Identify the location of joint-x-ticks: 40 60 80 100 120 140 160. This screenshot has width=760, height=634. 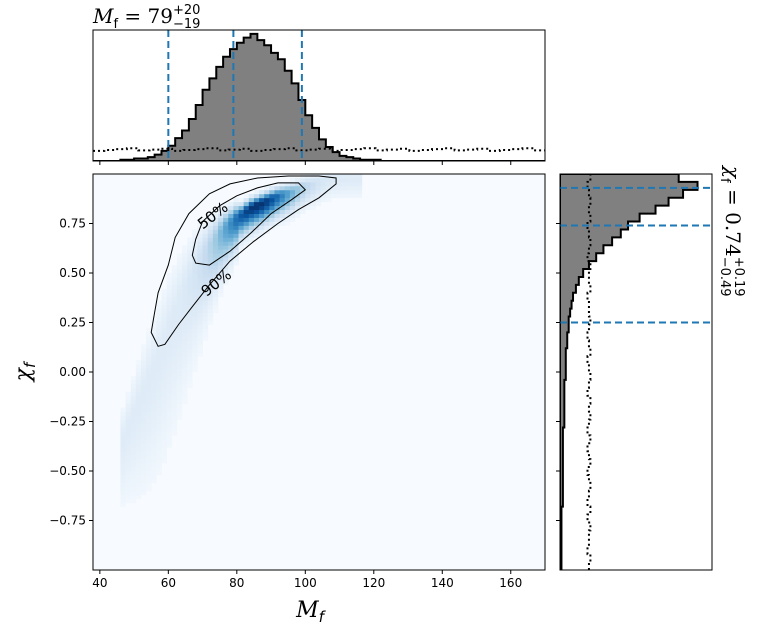
(307, 580).